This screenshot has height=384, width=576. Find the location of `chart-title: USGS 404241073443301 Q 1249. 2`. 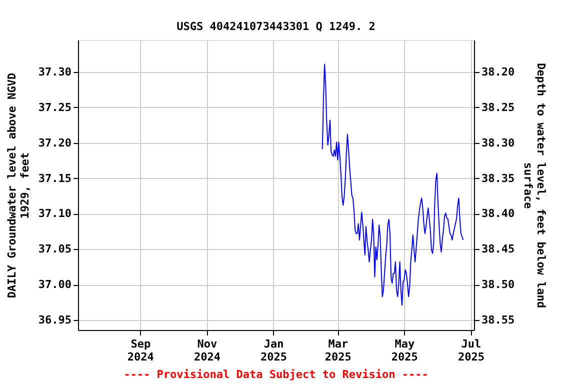

chart-title: USGS 404241073443301 Q 1249. 2 is located at coordinates (276, 26).